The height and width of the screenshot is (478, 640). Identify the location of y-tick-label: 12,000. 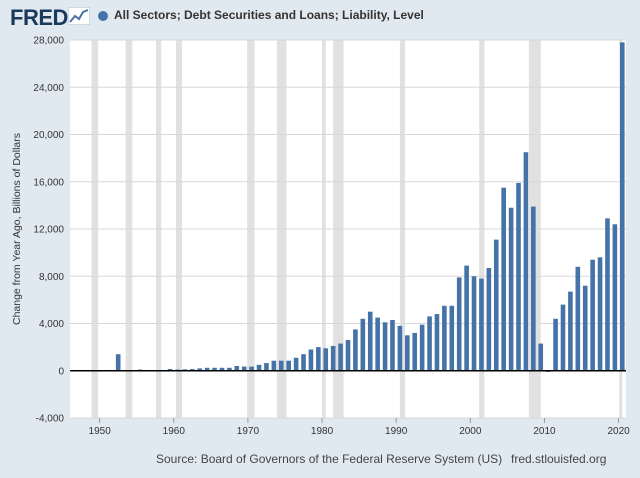
(48, 230).